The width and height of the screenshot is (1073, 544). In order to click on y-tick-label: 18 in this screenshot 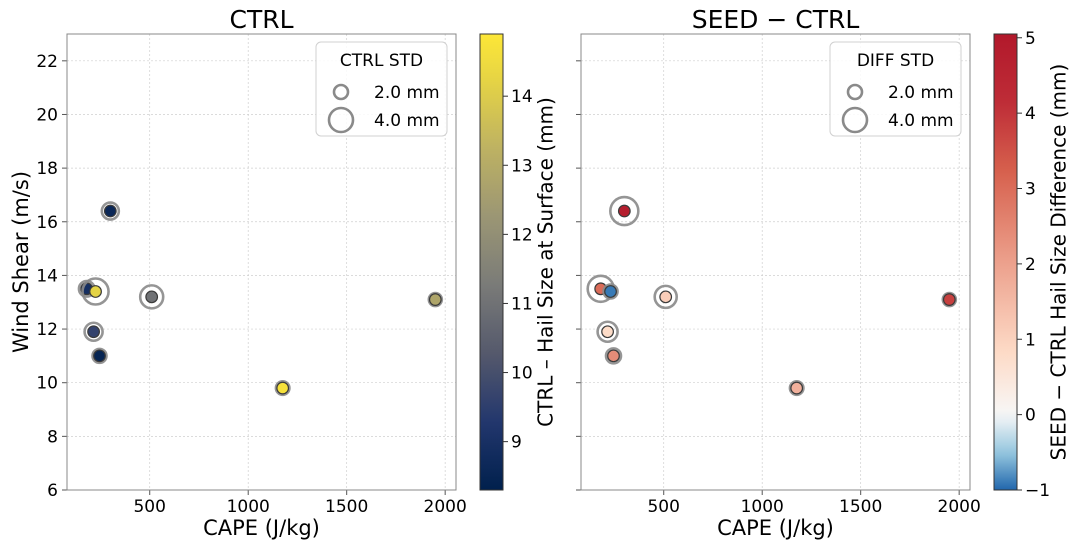, I will do `click(47, 169)`.